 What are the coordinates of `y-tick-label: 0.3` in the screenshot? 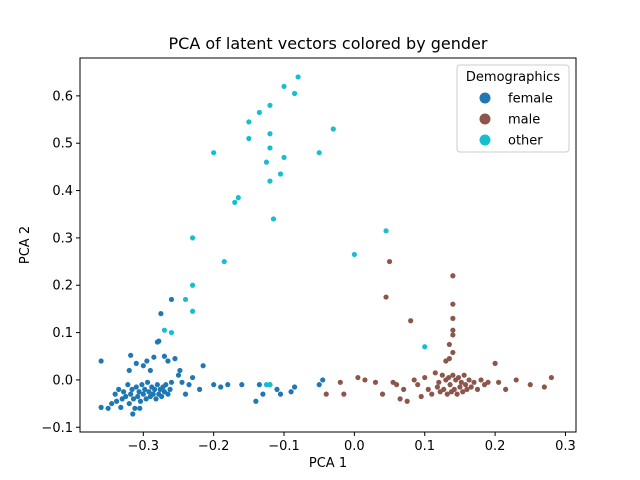 It's located at (62, 238).